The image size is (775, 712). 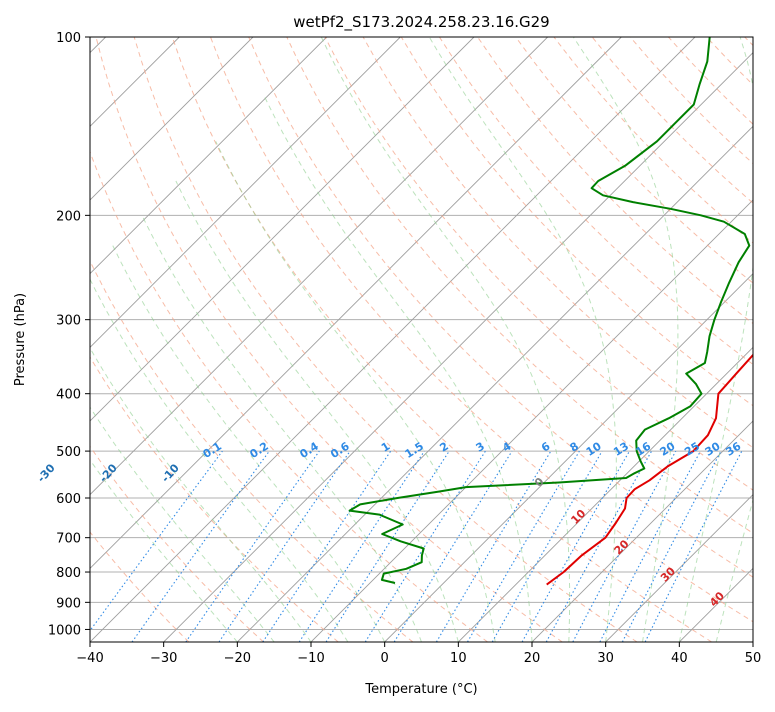 What do you see at coordinates (310, 658) in the screenshot?
I see `x-tick-label: −10` at bounding box center [310, 658].